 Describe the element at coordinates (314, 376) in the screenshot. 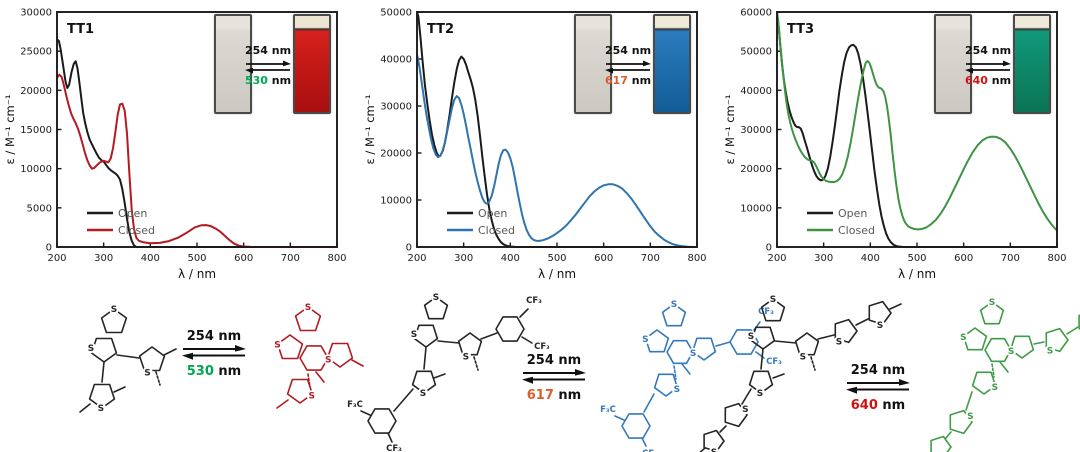

I see `molecule-tt1-closed: S S S S` at that location.